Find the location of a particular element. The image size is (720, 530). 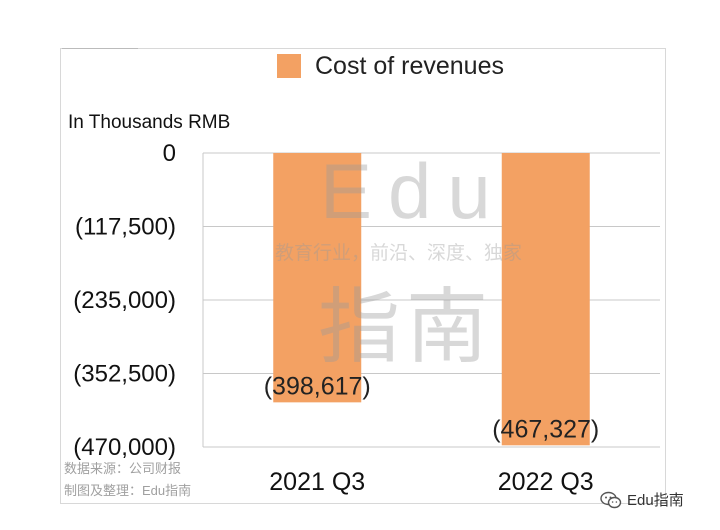

y-axis-ticks: 0 (117,500) (235,000) (352,500) (470,000) is located at coordinates (124, 300).